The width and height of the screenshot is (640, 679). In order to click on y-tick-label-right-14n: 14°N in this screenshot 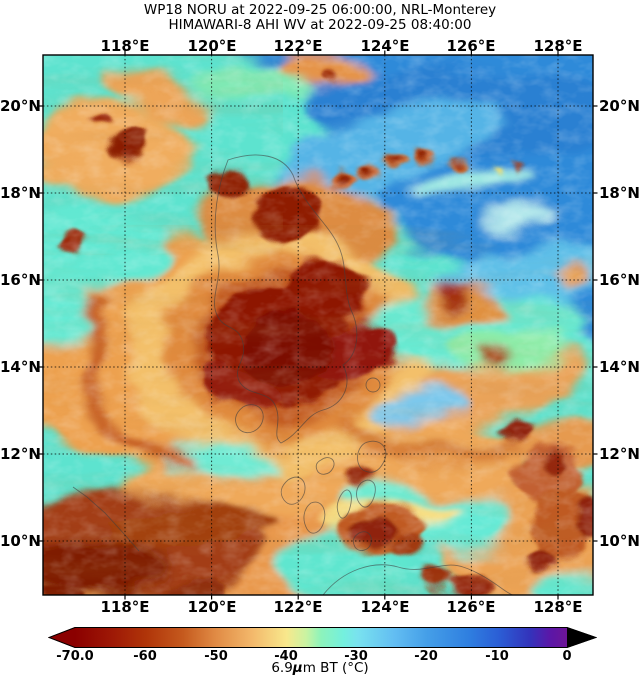, I will do `click(619, 367)`.